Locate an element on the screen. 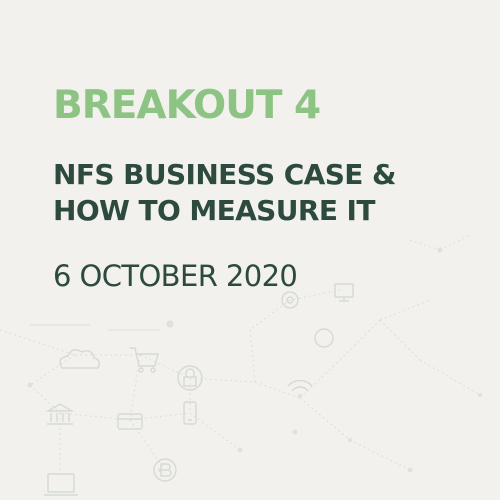  session-date: 6 OCTOBER 2020 is located at coordinates (175, 276).